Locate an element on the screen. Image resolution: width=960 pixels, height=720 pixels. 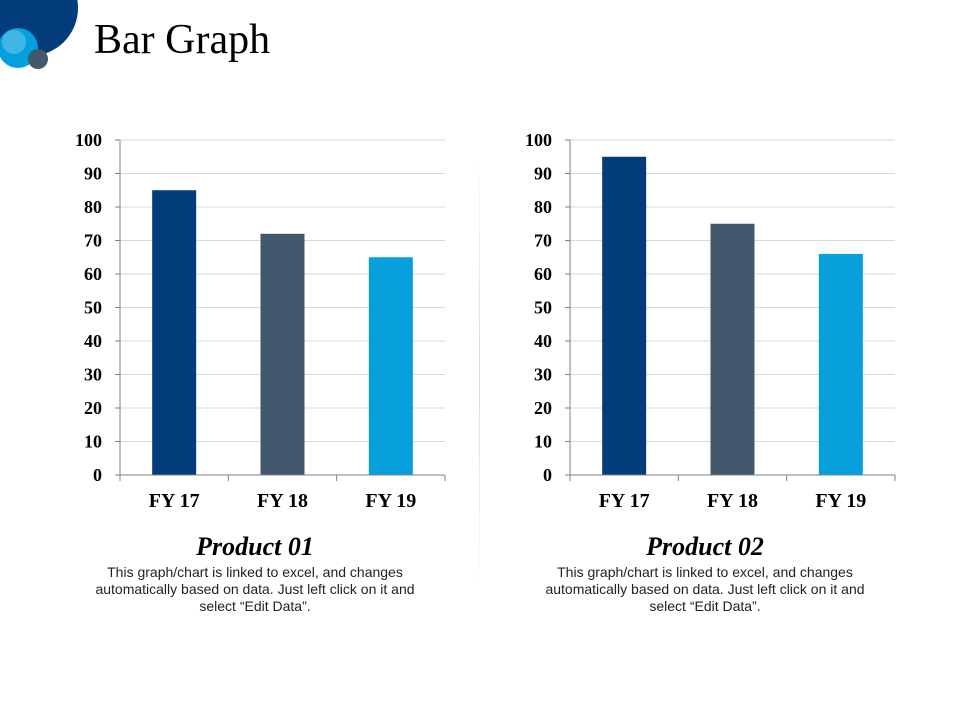
slide-title: Bar Graph is located at coordinates (182, 40).